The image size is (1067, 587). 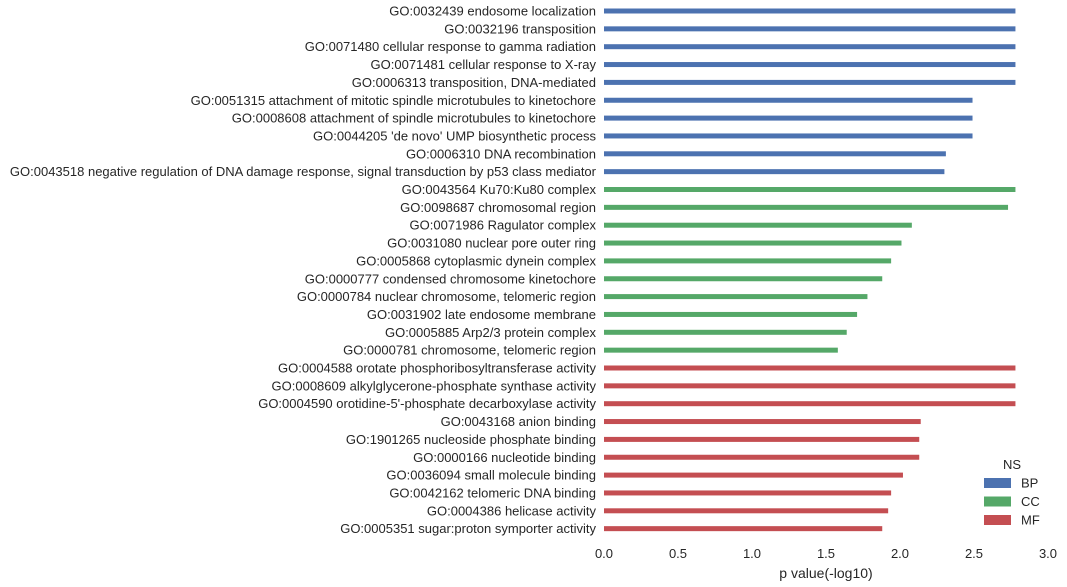 I want to click on category-label: GO:0071986 Ragulator complex, so click(x=503, y=225).